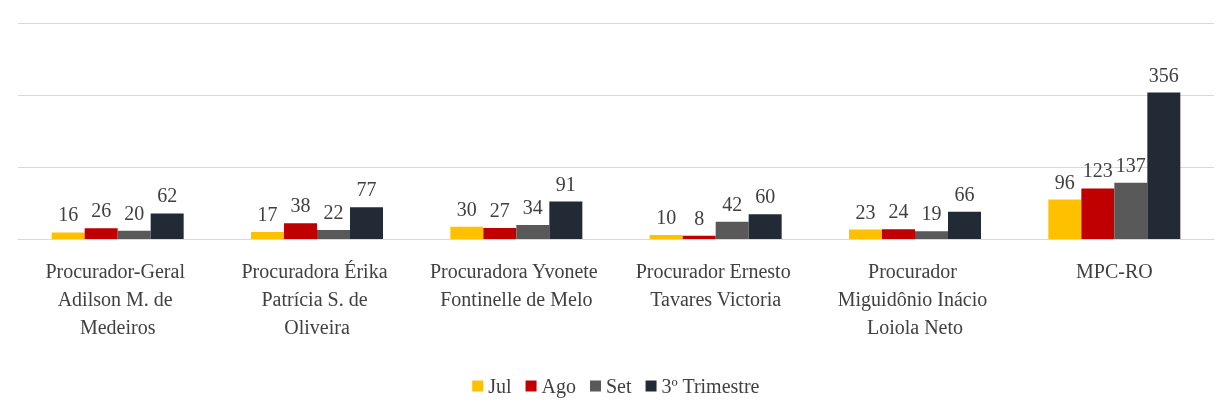 The image size is (1232, 409). What do you see at coordinates (931, 213) in the screenshot?
I see `data-label: 19` at bounding box center [931, 213].